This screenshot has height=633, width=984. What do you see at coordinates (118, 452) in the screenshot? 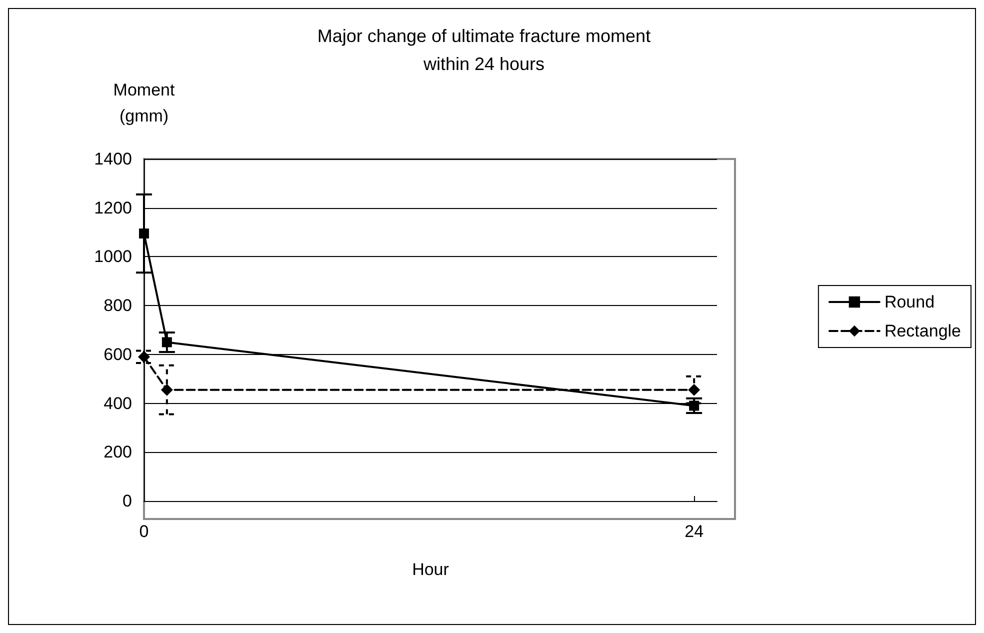
I see `y-tick-label: 200` at bounding box center [118, 452].